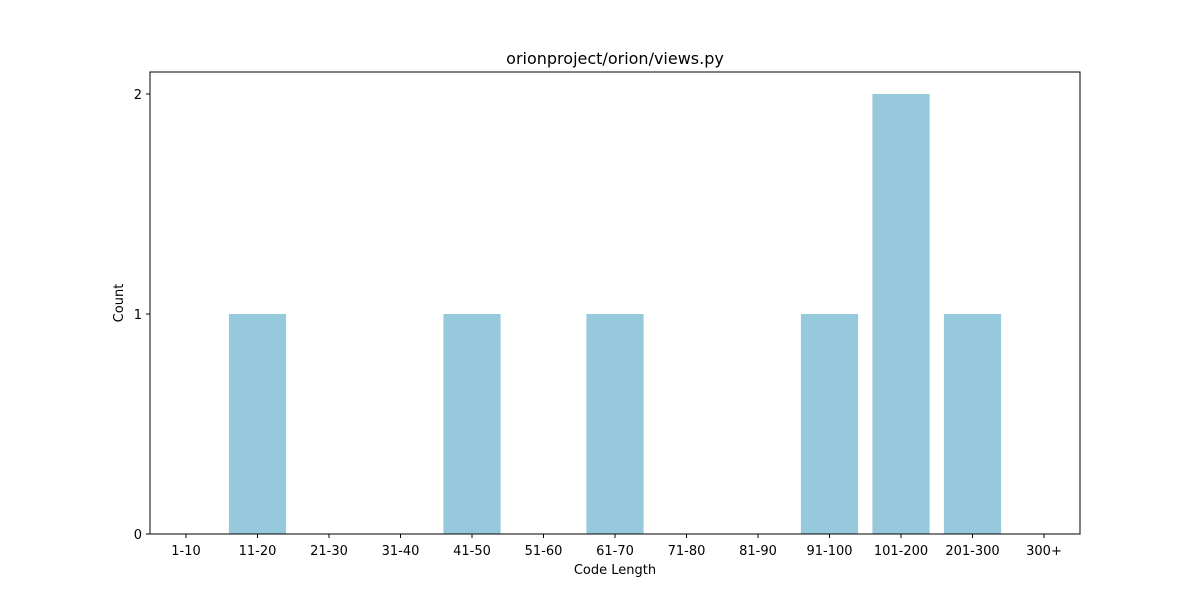 This screenshot has height=600, width=1200. What do you see at coordinates (138, 315) in the screenshot?
I see `y-tick-label: 1` at bounding box center [138, 315].